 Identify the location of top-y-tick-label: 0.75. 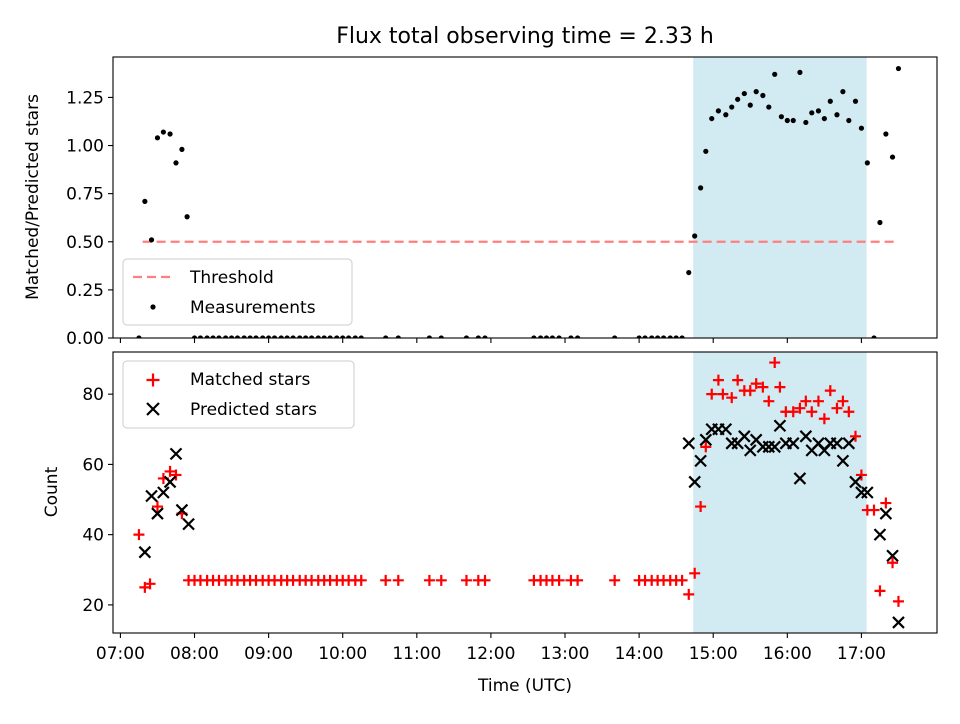
(85, 195).